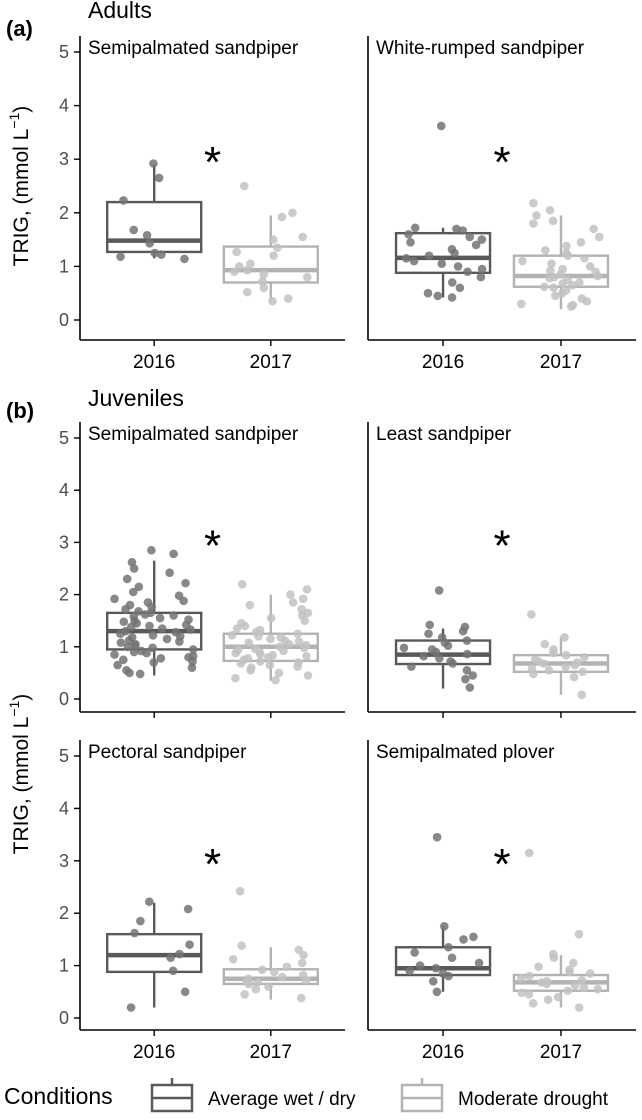  What do you see at coordinates (21, 786) in the screenshot?
I see `y-axis-title-text: TRIG, (mmol L` at bounding box center [21, 786].